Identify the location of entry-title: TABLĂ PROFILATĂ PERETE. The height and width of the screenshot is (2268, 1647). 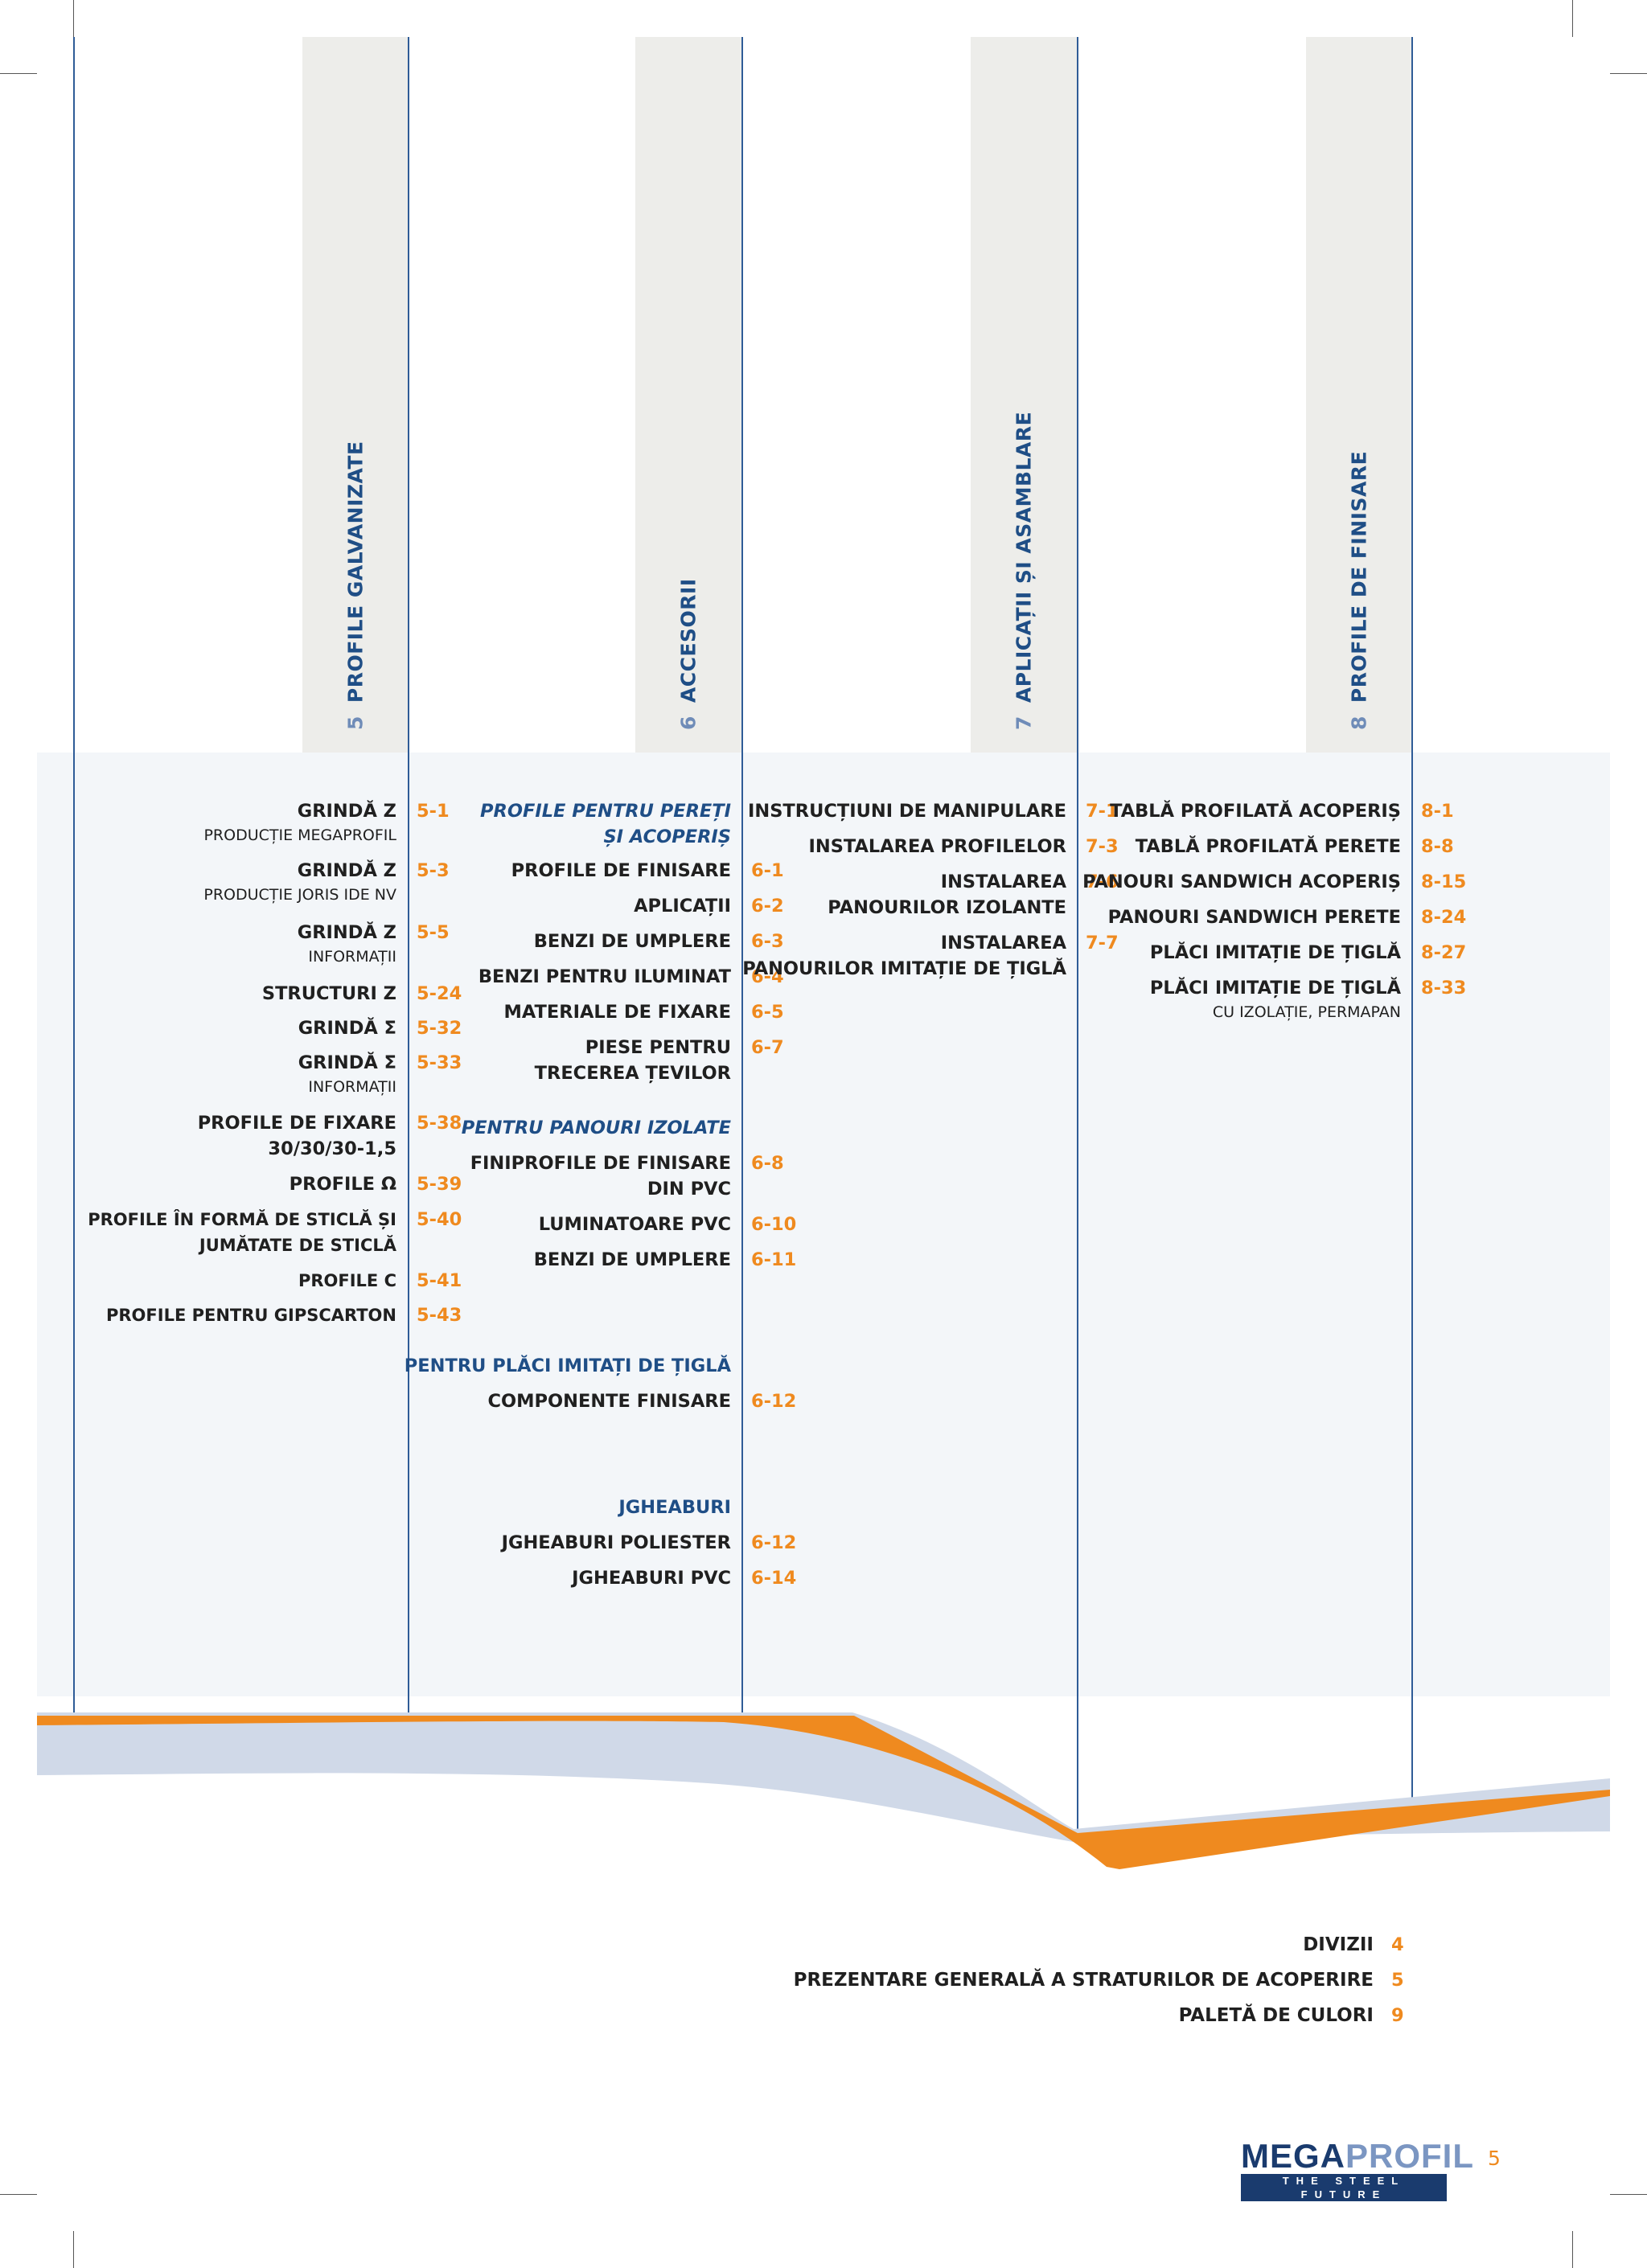
(1268, 846).